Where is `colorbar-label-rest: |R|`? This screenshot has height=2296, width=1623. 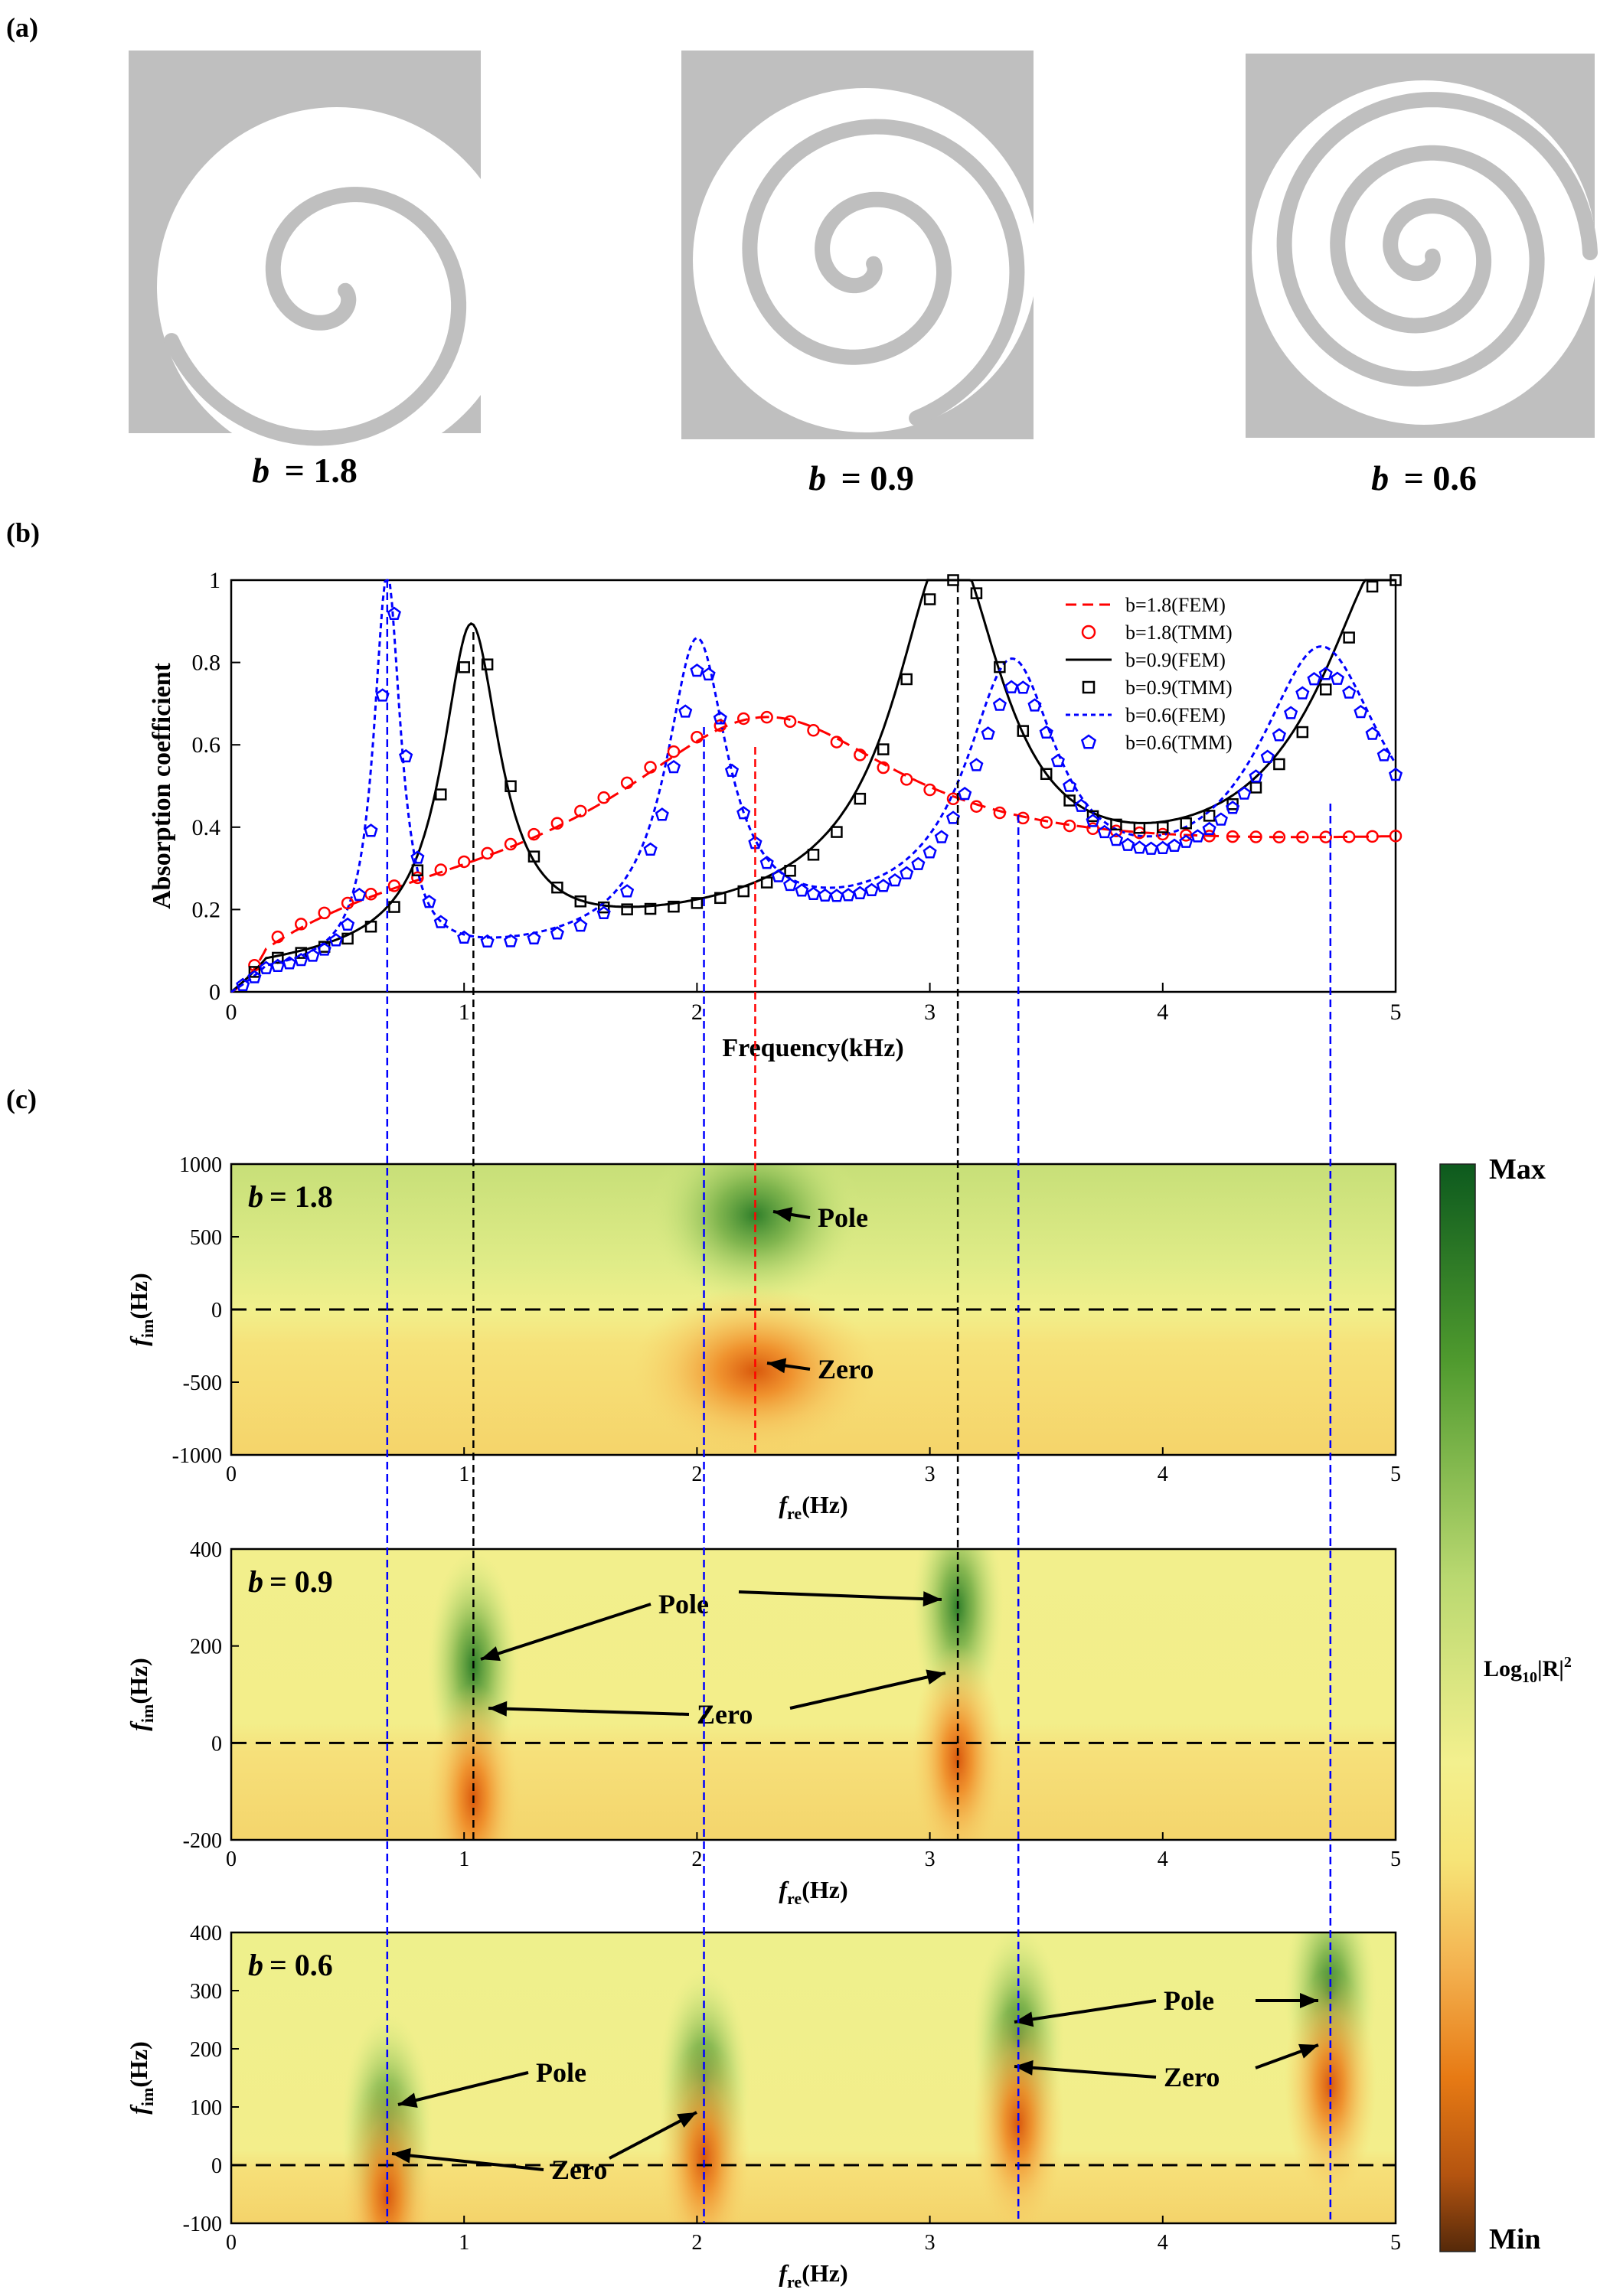 colorbar-label-rest: |R| is located at coordinates (1550, 1668).